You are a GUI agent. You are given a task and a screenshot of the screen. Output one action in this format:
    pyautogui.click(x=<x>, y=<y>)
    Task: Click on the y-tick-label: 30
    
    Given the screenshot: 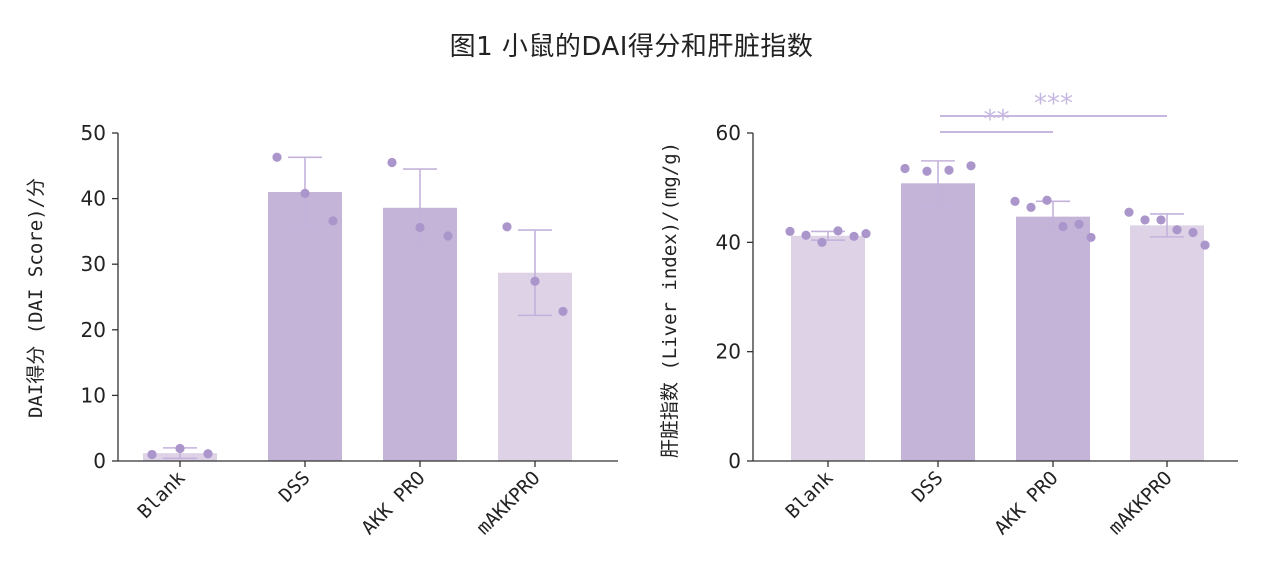 What is the action you would take?
    pyautogui.click(x=93, y=264)
    